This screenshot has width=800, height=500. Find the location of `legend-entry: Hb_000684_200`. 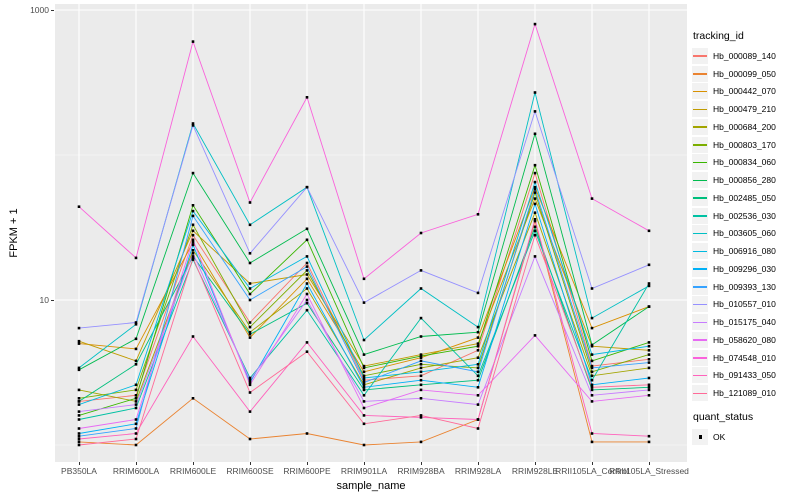

legend-entry: Hb_000684_200 is located at coordinates (745, 127).